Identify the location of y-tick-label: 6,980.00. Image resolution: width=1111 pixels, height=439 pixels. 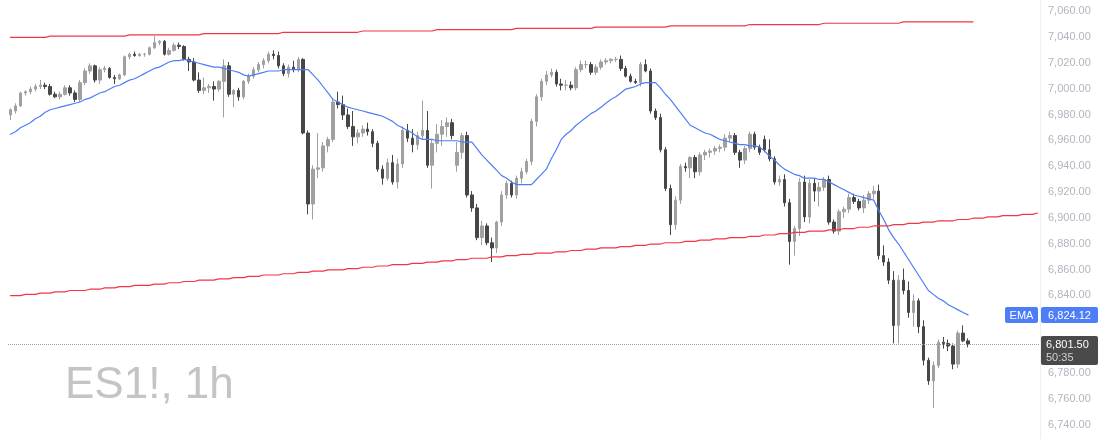
(1069, 113).